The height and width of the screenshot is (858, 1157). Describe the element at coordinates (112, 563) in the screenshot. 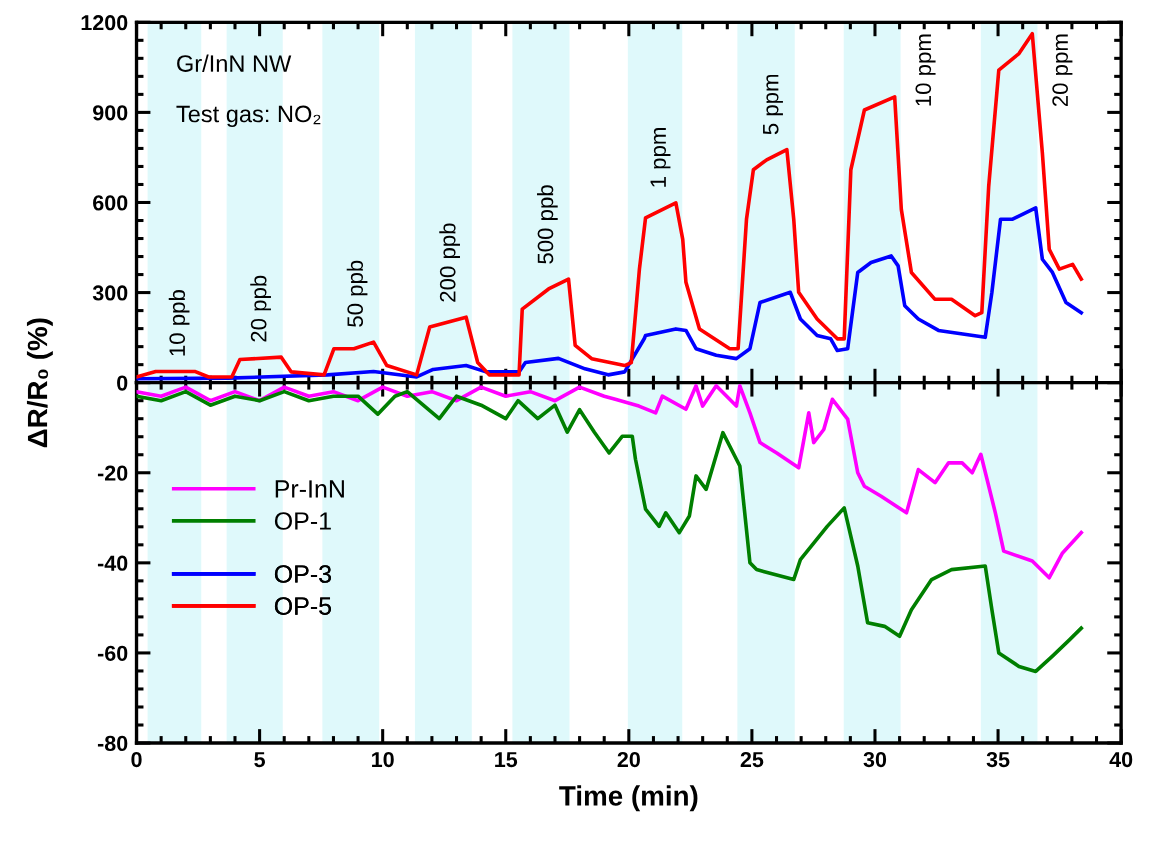

I see `y-tick-label: -40` at that location.